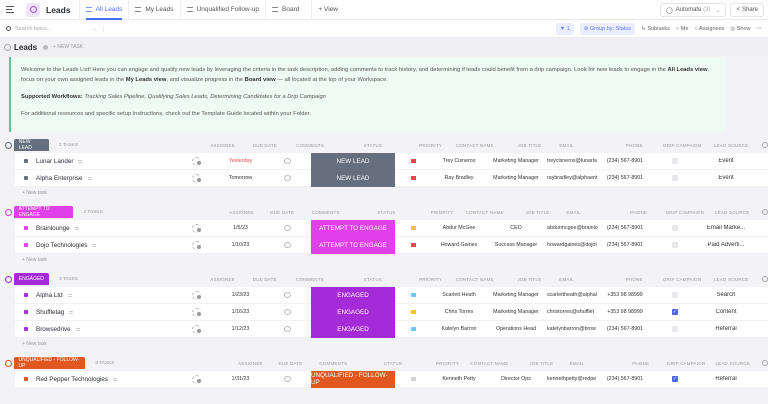  Describe the element at coordinates (68, 47) in the screenshot. I see `new-task-button: + NEW TASK` at that location.